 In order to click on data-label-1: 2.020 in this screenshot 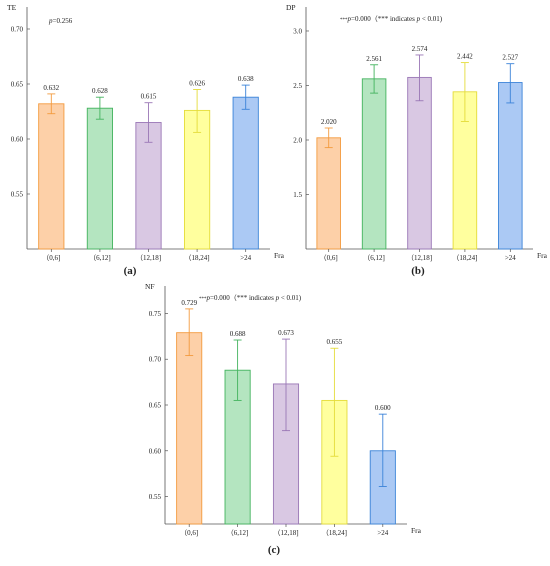, I will do `click(329, 122)`.